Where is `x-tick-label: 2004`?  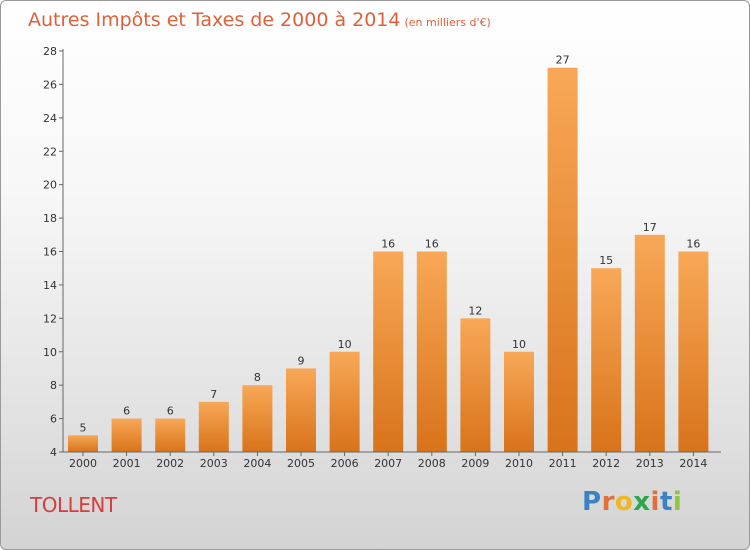
x-tick-label: 2004 is located at coordinates (257, 463).